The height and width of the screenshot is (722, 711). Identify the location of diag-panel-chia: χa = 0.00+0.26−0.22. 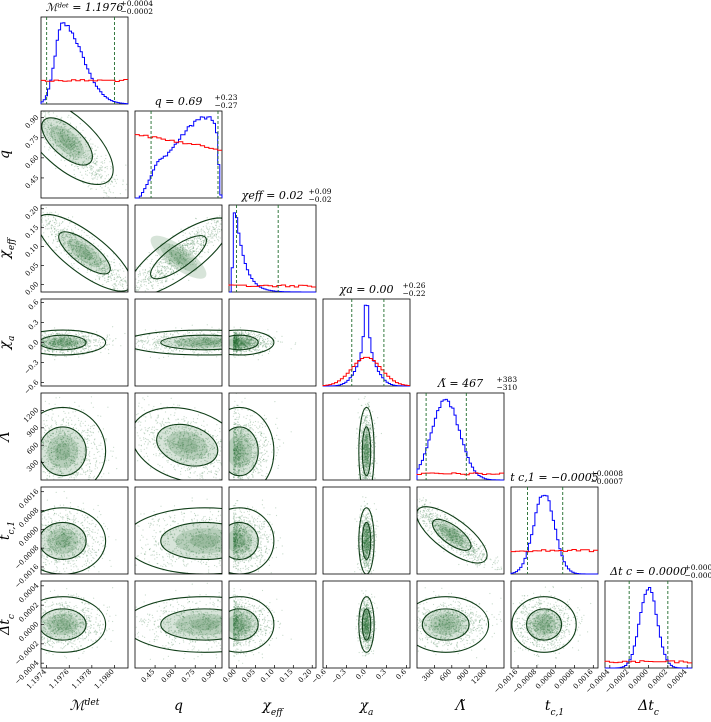
(374, 333).